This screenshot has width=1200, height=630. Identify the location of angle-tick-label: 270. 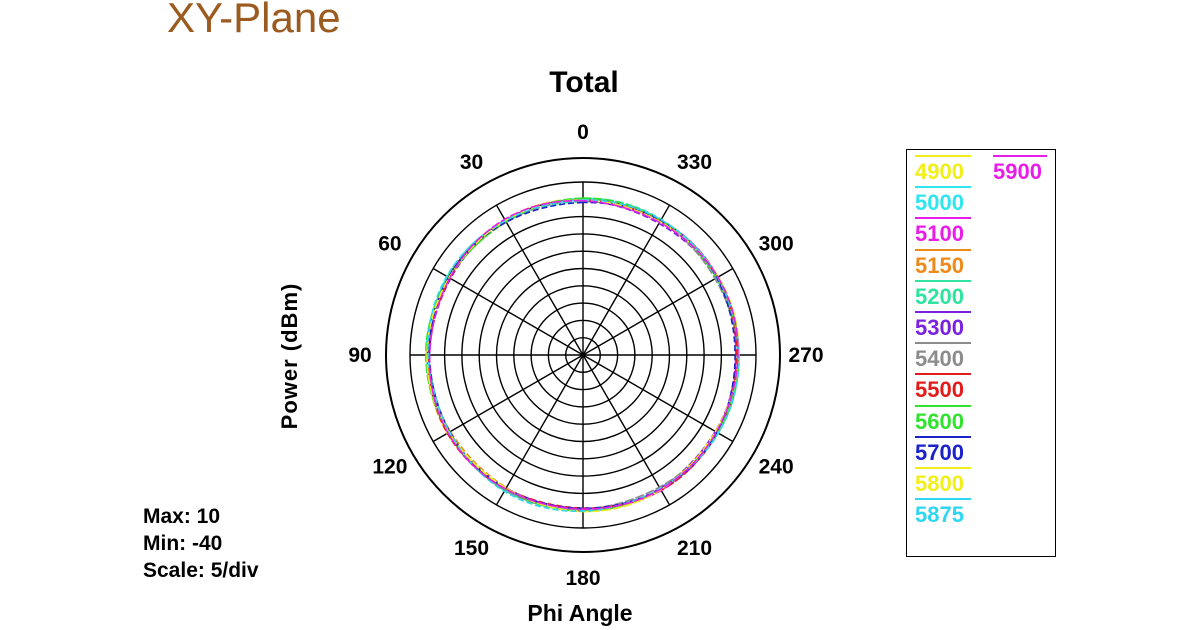
(805, 355).